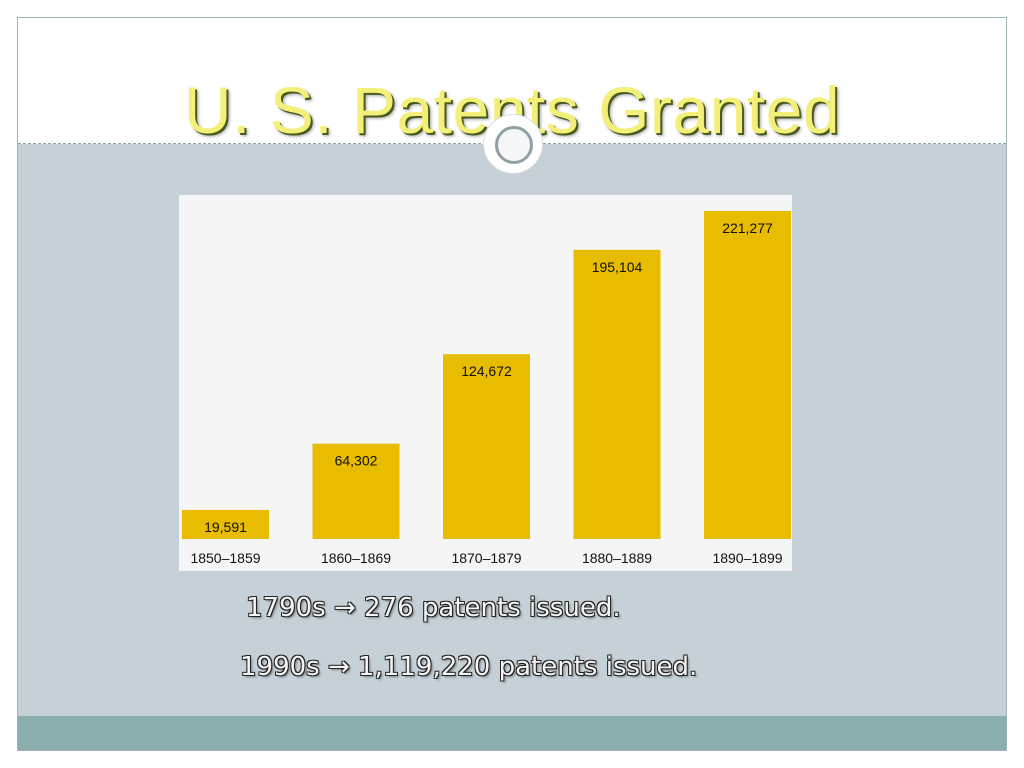  I want to click on ring-inner, so click(514, 145).